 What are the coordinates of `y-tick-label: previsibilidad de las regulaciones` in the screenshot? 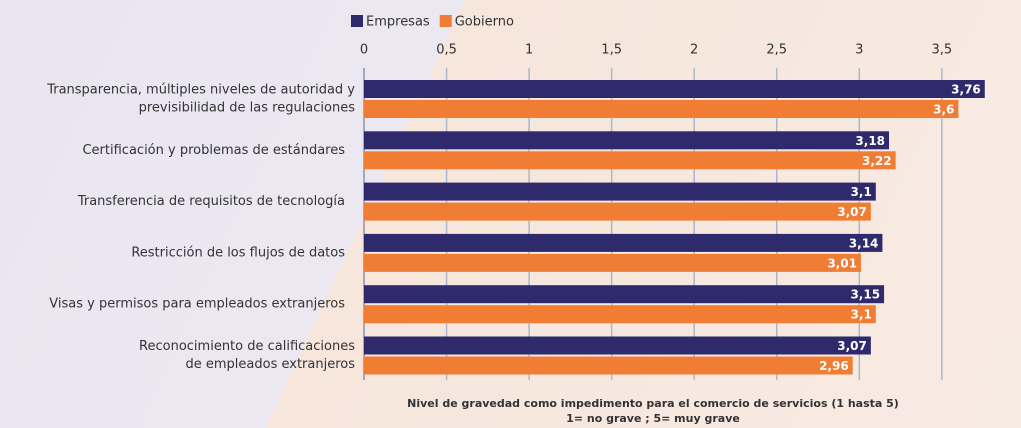 It's located at (247, 108).